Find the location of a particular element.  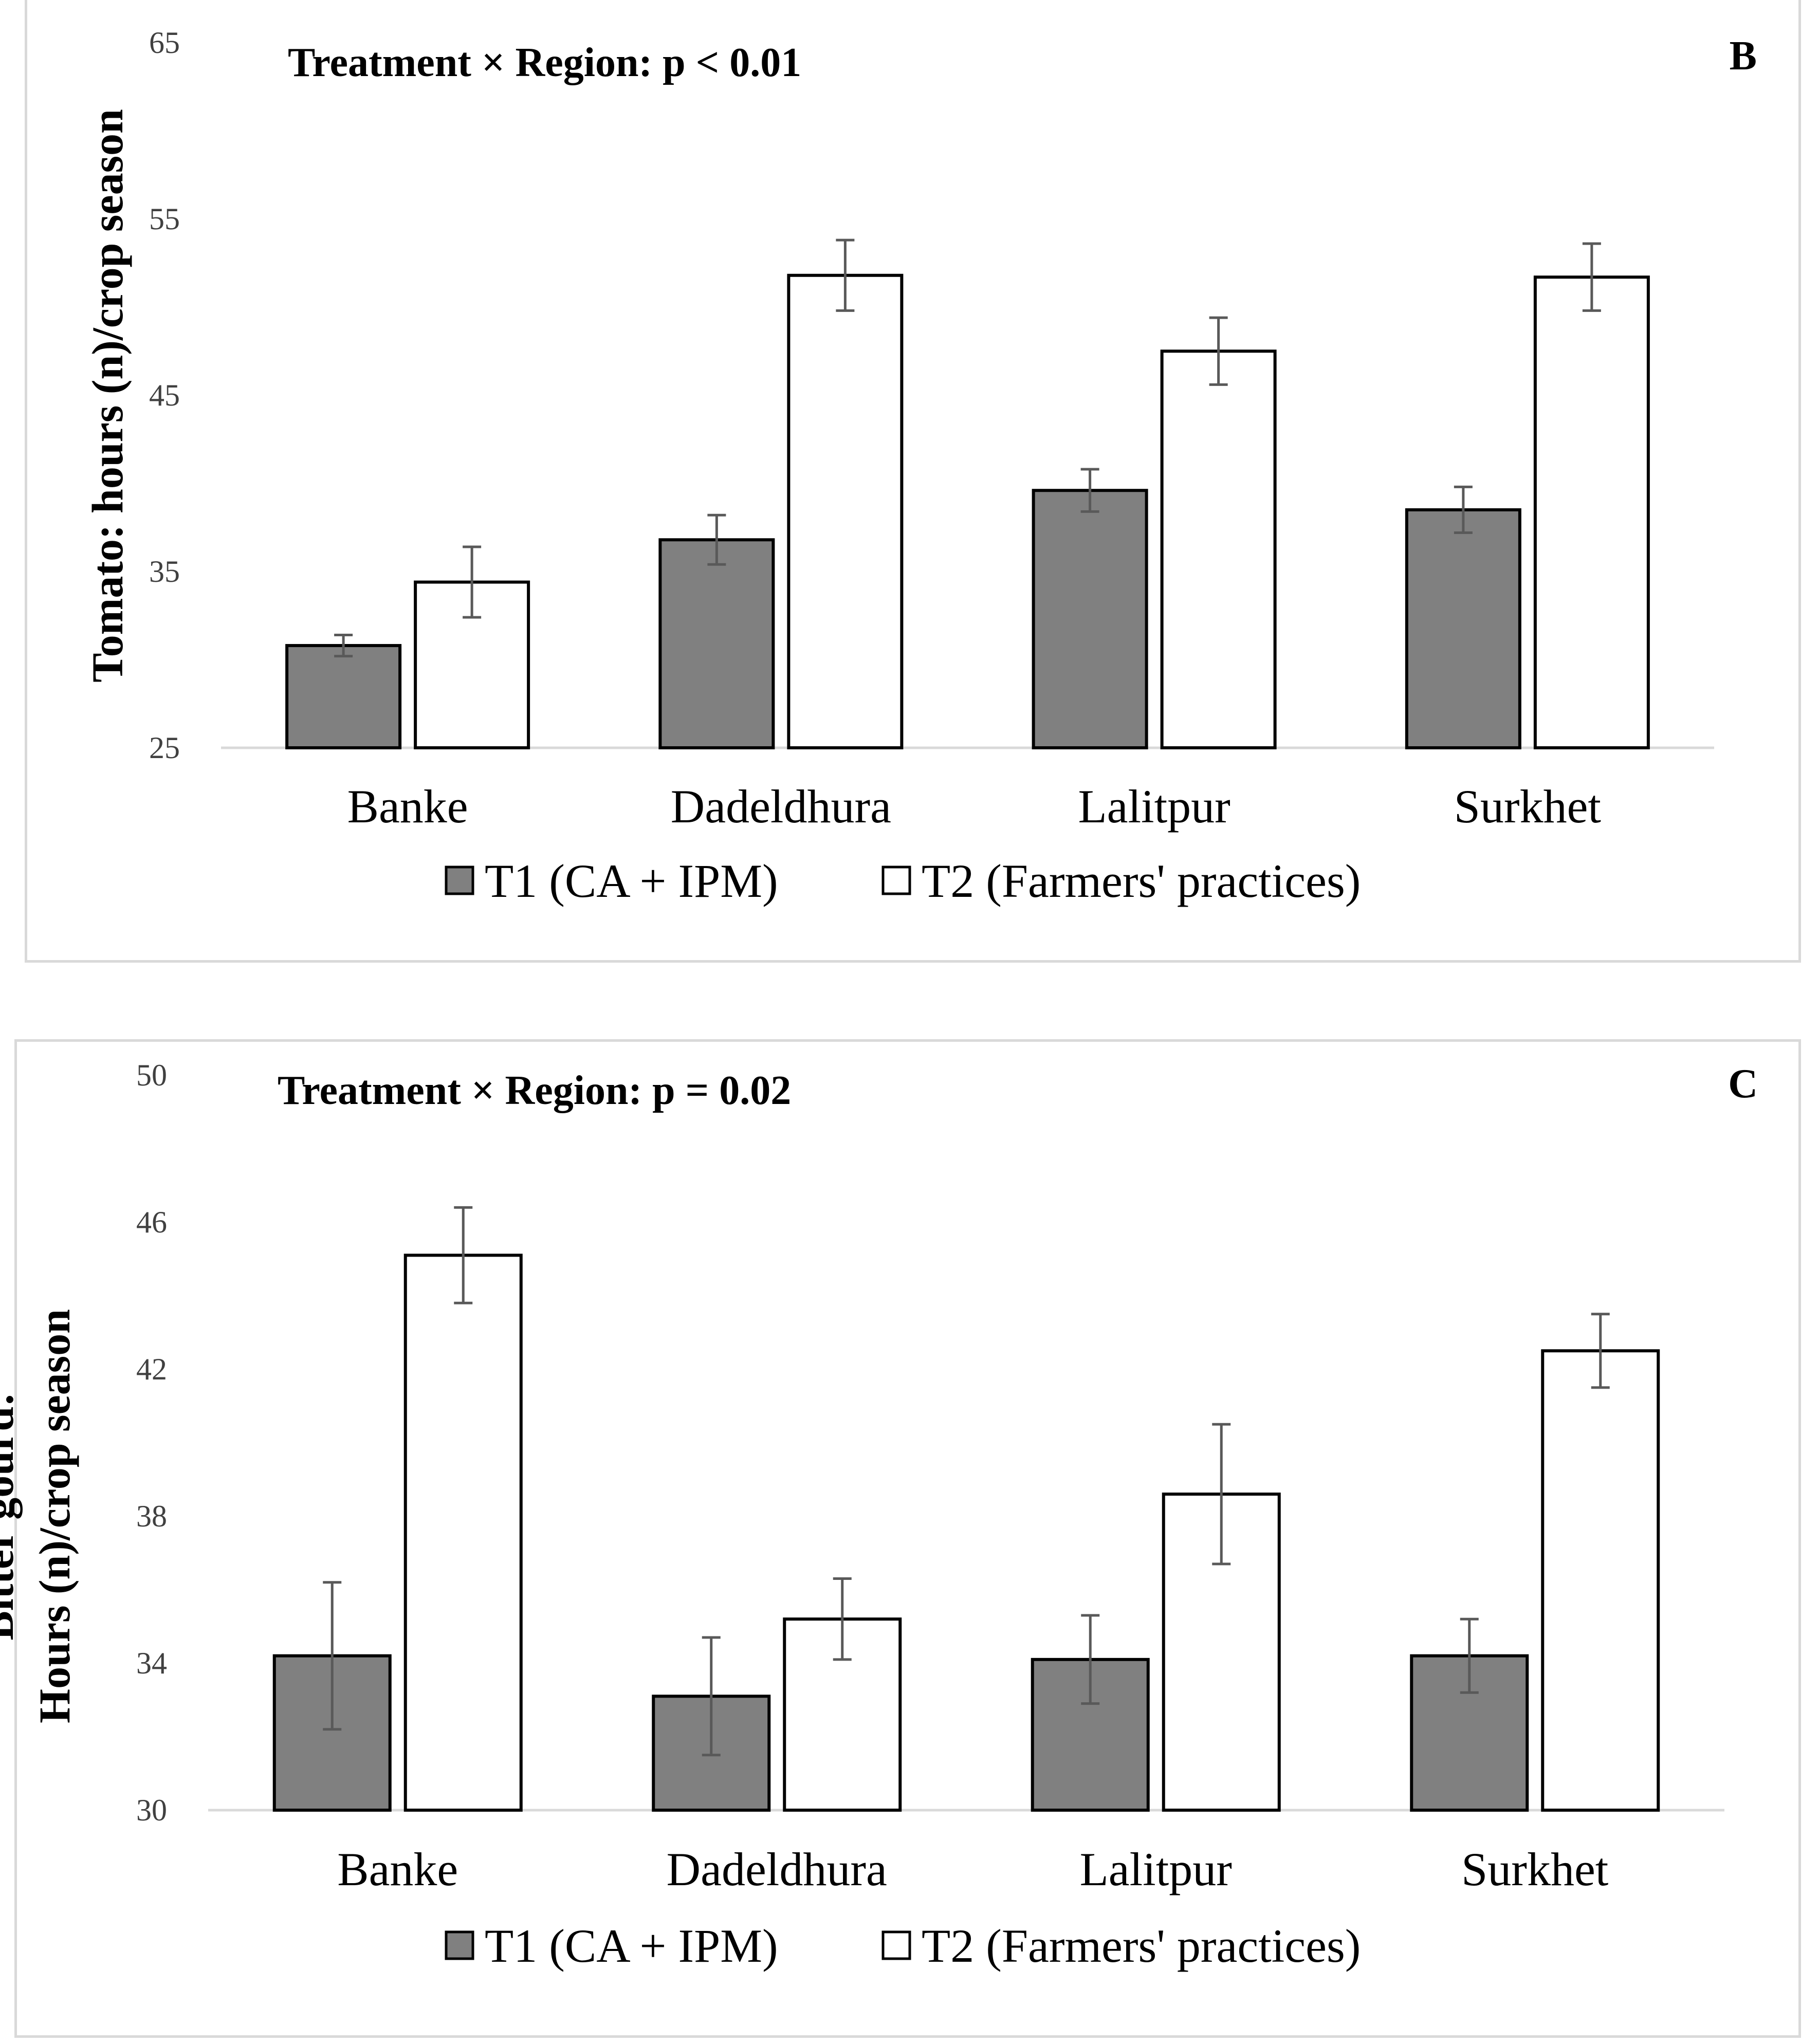

y-tick-label: 35 is located at coordinates (164, 571).